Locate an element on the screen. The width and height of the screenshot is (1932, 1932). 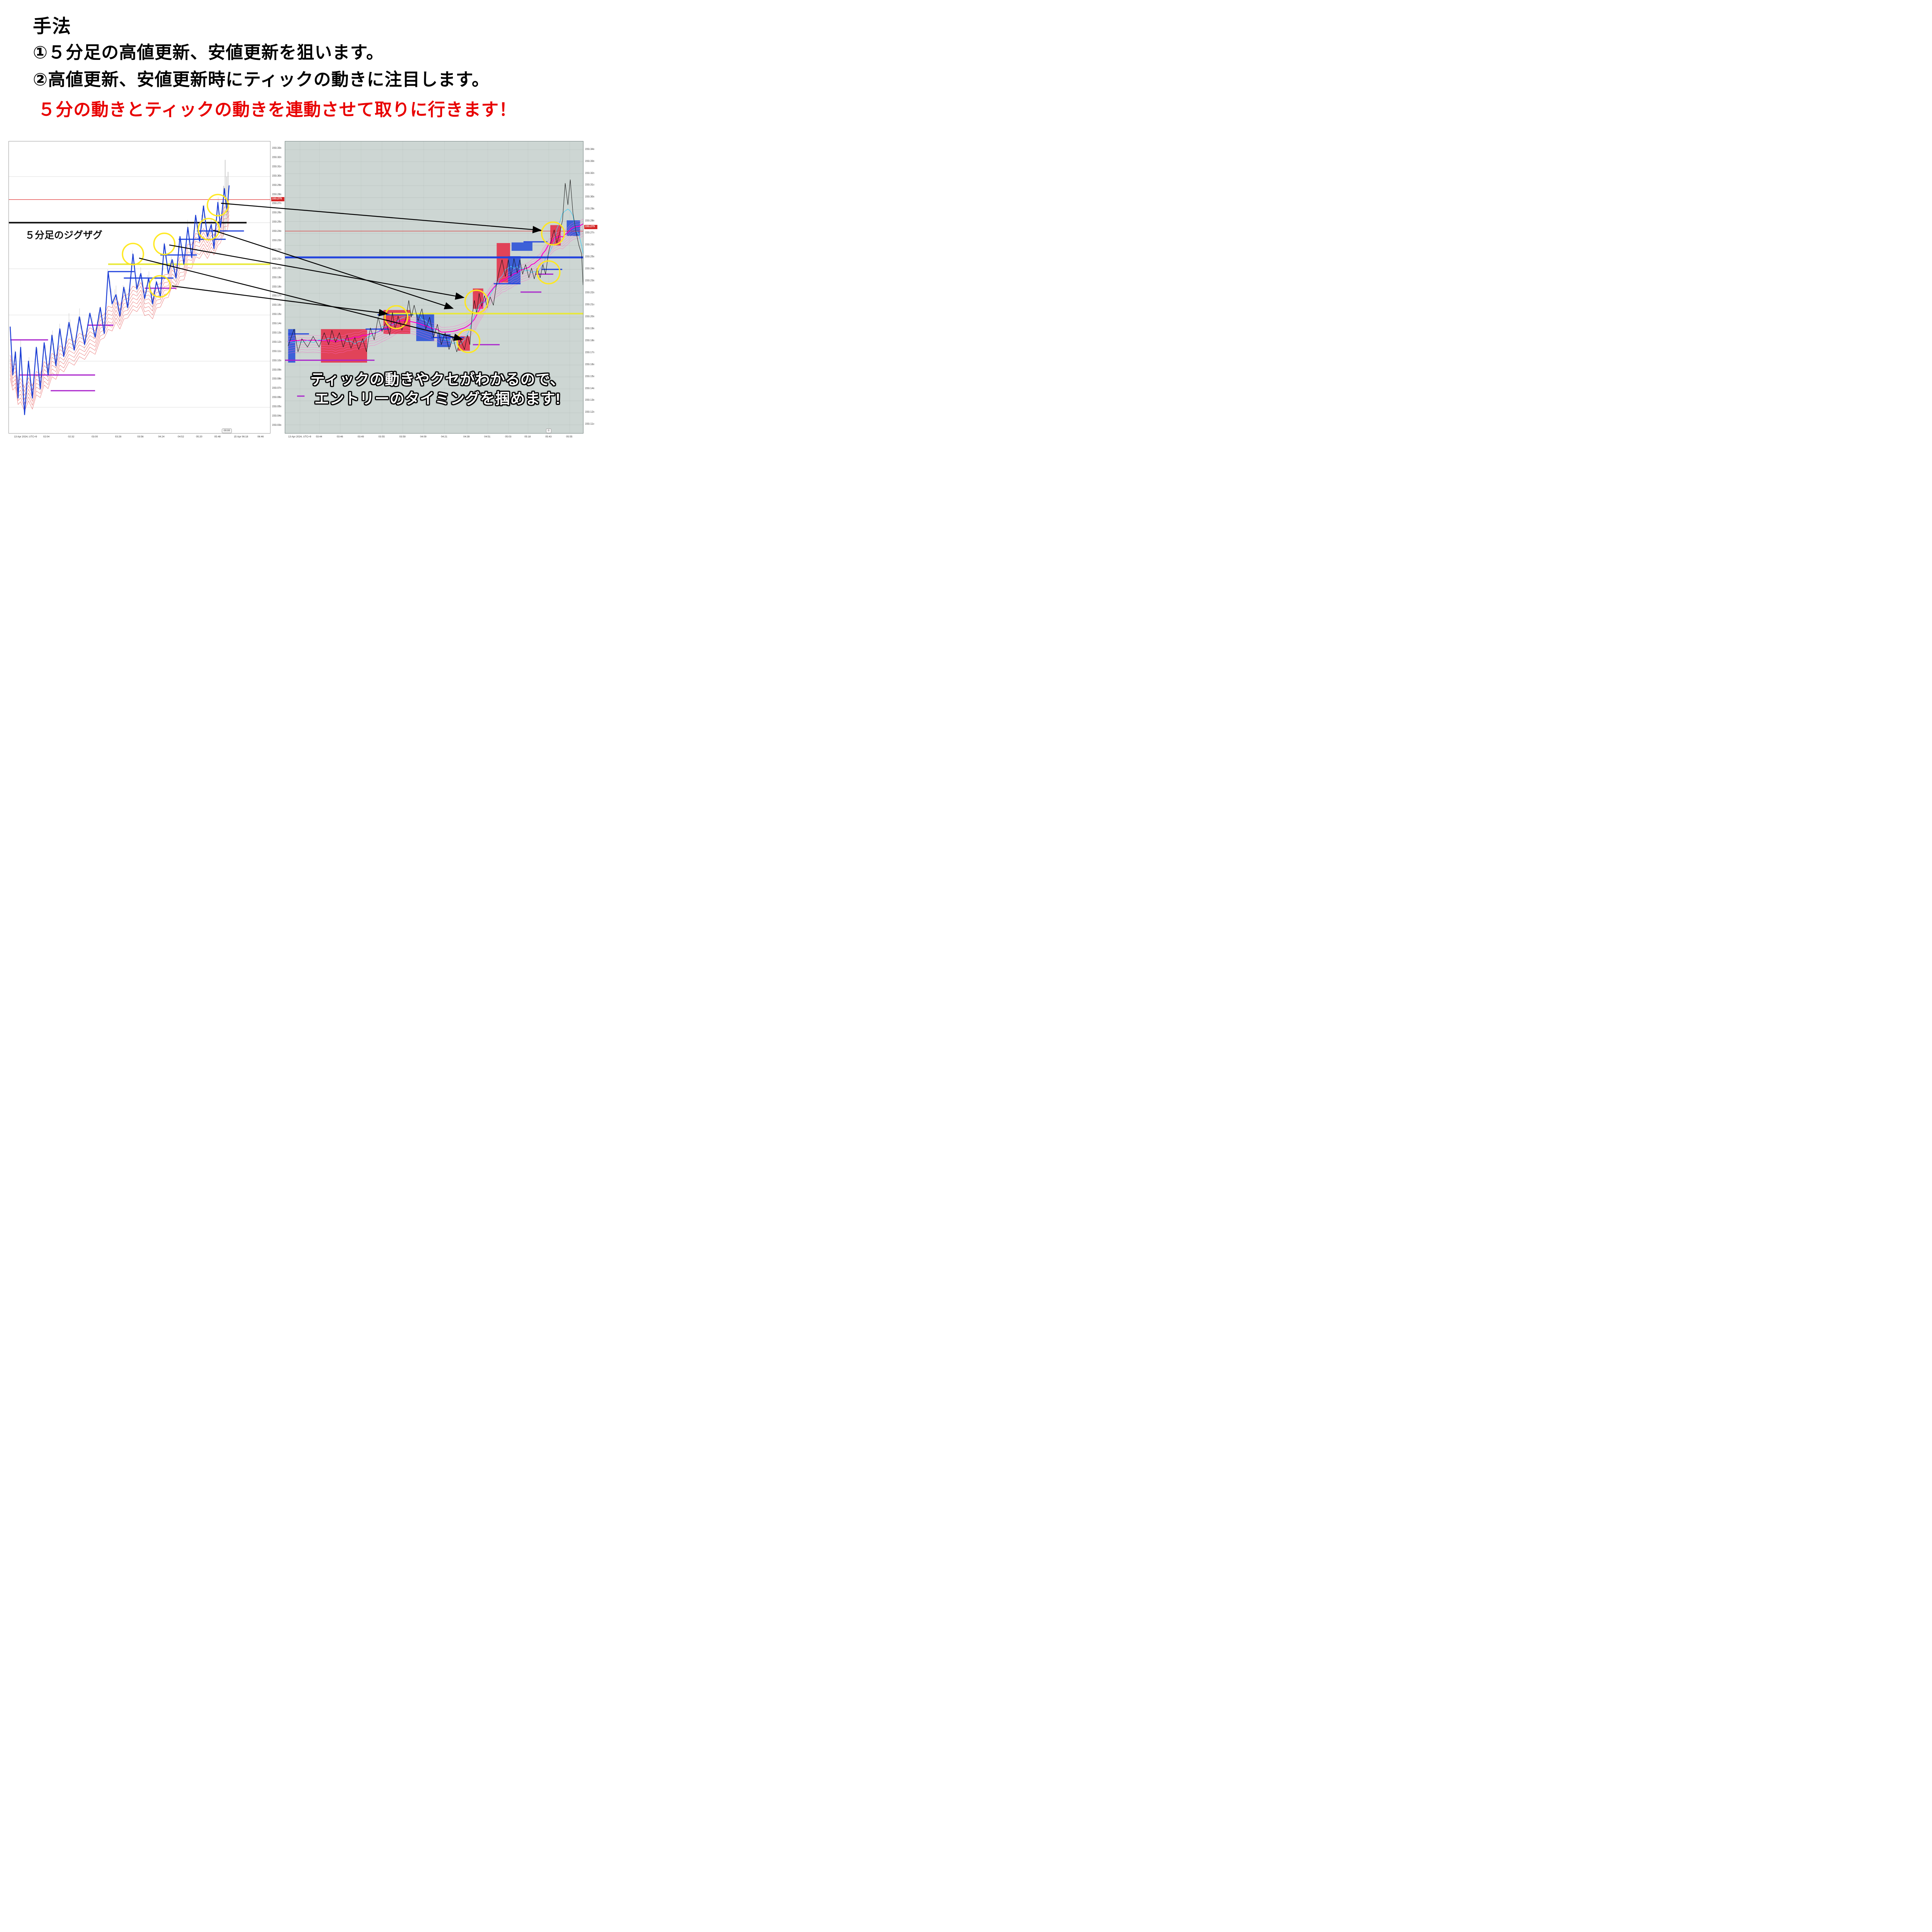
price-tick: 153.100 is located at coordinates (277, 360).